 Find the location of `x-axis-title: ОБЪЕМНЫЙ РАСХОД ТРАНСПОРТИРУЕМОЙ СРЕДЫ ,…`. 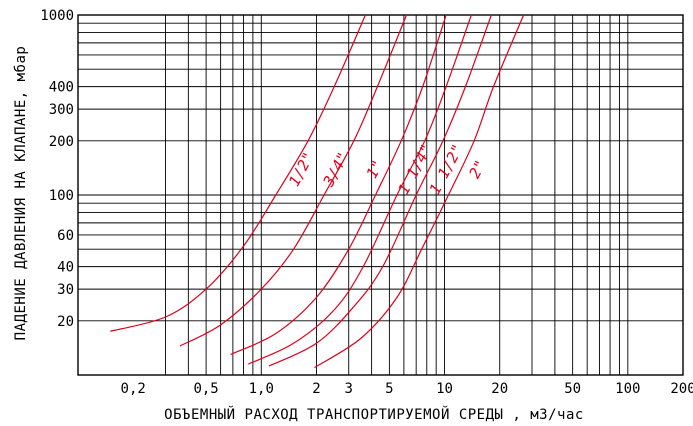

x-axis-title: ОБЪЕМНЫЙ РАСХОД ТРАНСПОРТИРУЕМОЙ СРЕДЫ ,… is located at coordinates (374, 414).